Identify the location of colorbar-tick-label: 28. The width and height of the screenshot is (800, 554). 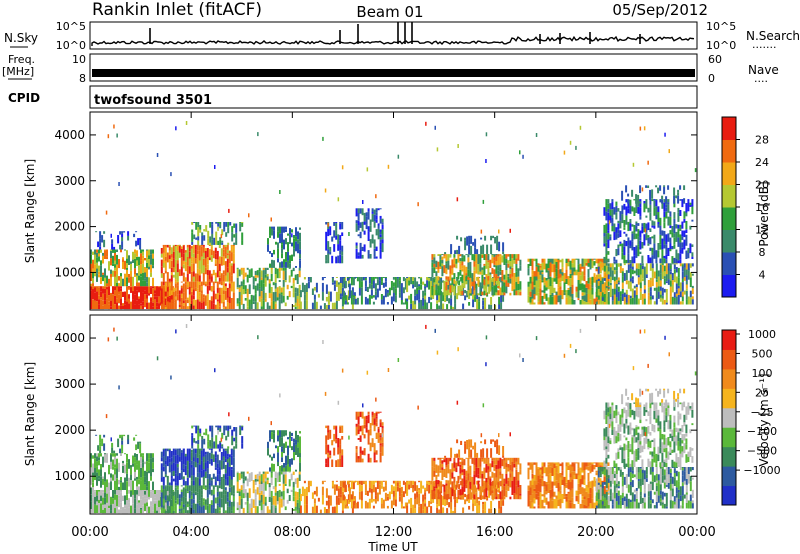
(762, 140).